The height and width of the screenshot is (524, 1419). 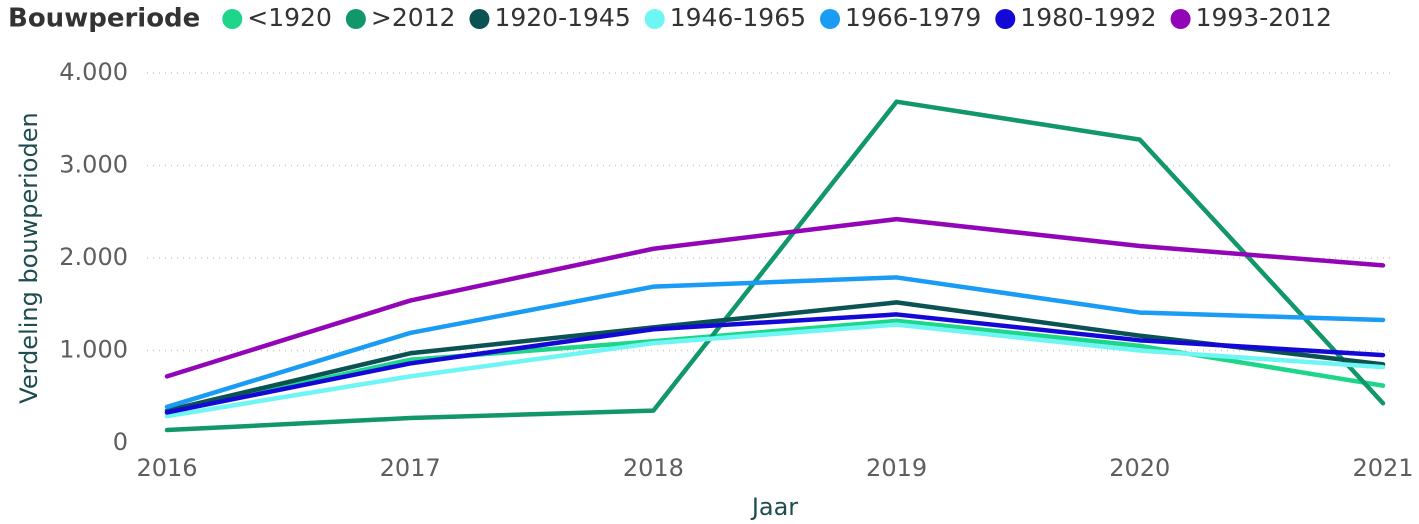 I want to click on y-tick-label: 1.000, so click(x=93, y=350).